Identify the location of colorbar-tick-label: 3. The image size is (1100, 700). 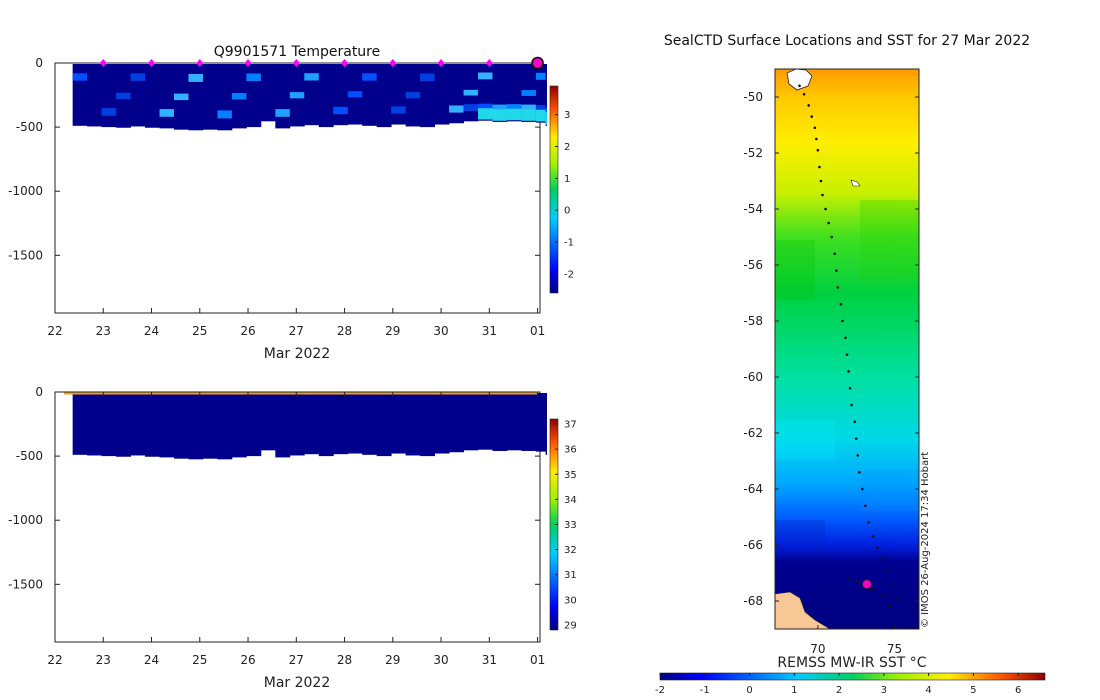
(567, 115).